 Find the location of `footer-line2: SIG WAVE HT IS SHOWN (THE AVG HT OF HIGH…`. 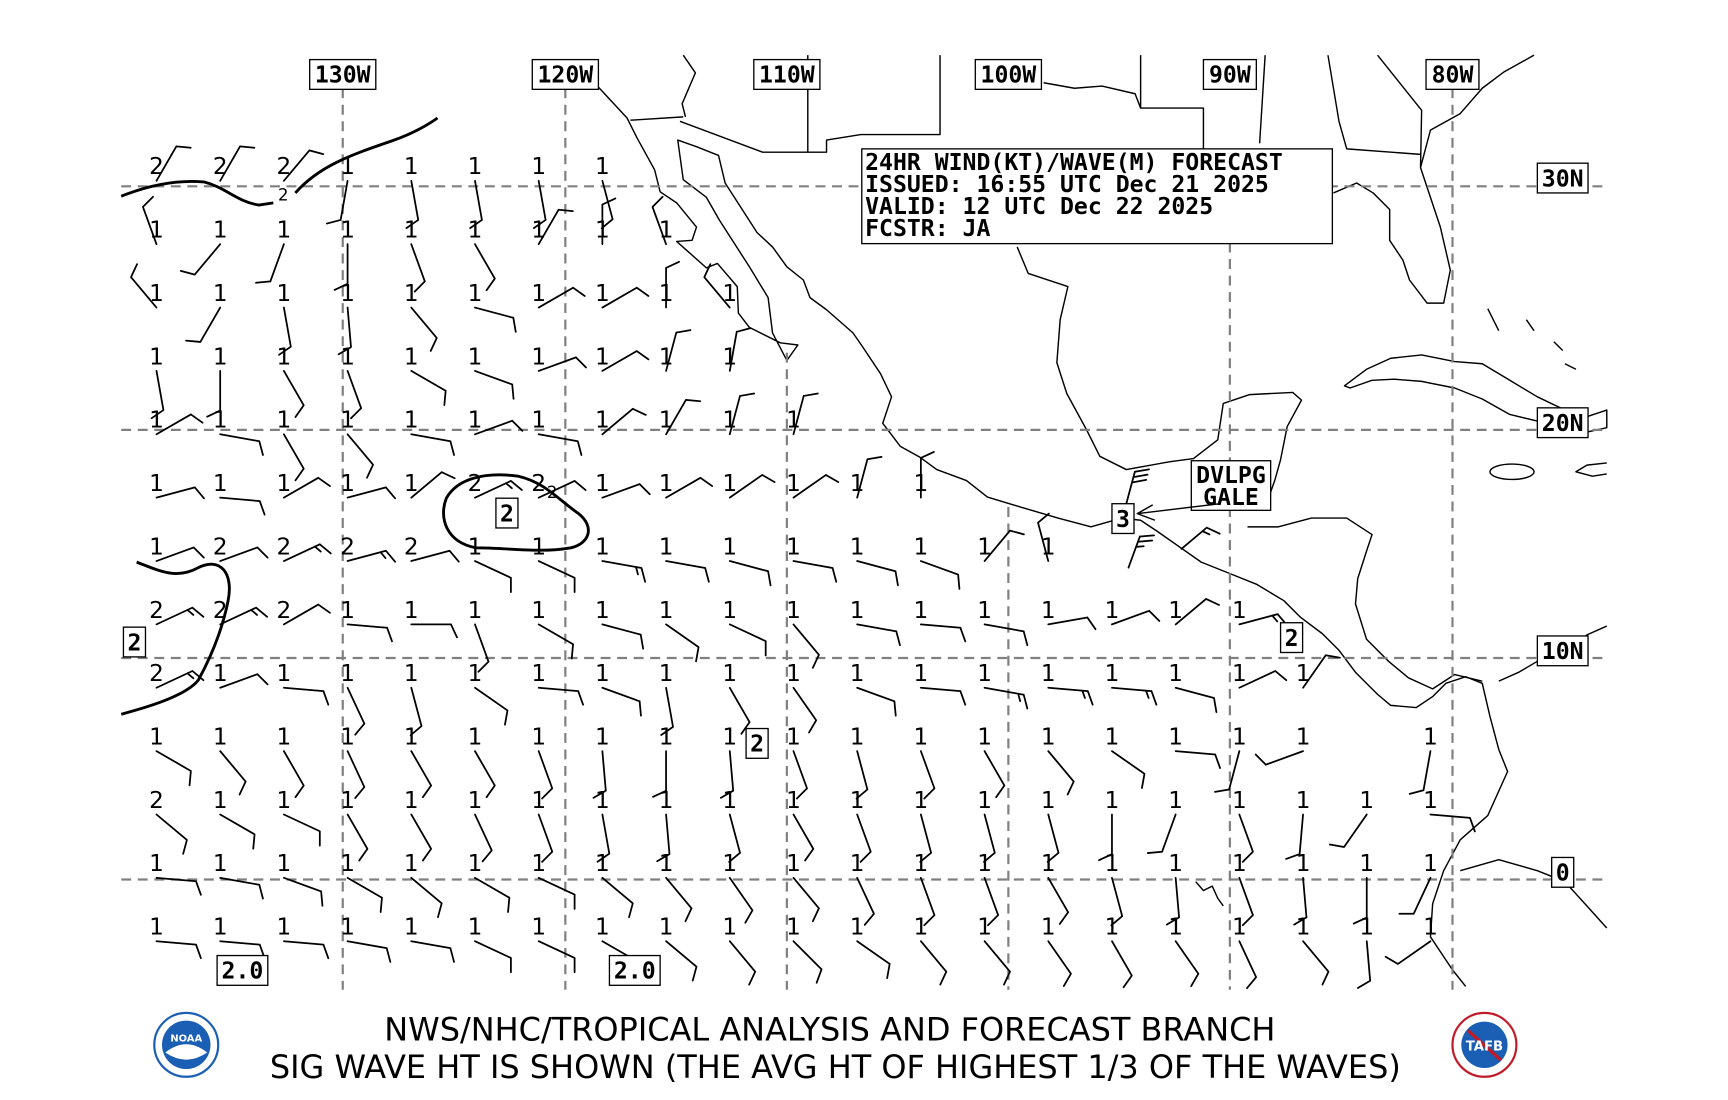

footer-line2: SIG WAVE HT IS SHOWN (THE AVG HT OF HIGH… is located at coordinates (835, 1067).